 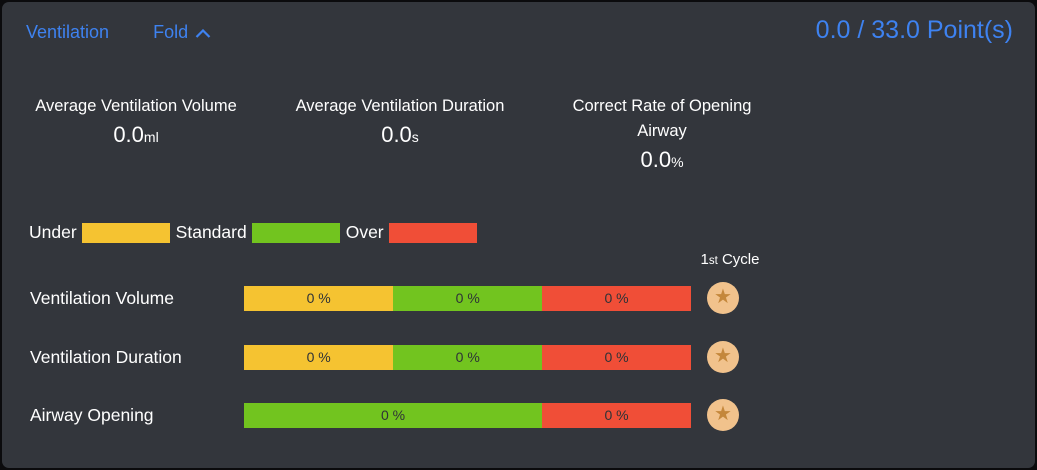 What do you see at coordinates (730, 259) in the screenshot?
I see `cycle-column-header: 1st Cycle` at bounding box center [730, 259].